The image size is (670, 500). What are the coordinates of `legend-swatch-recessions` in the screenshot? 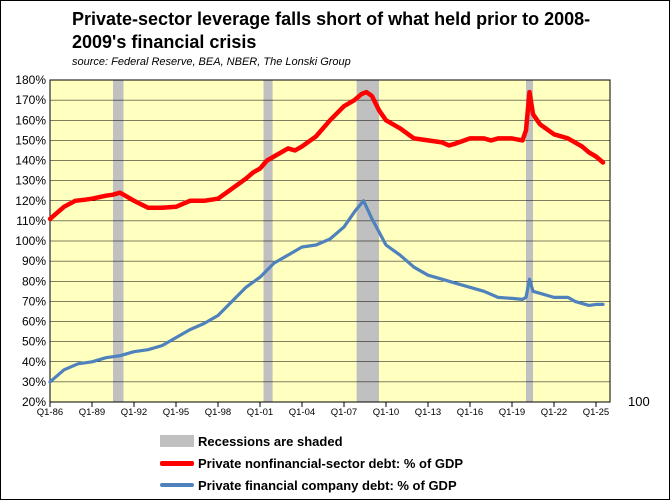 It's located at (177, 441).